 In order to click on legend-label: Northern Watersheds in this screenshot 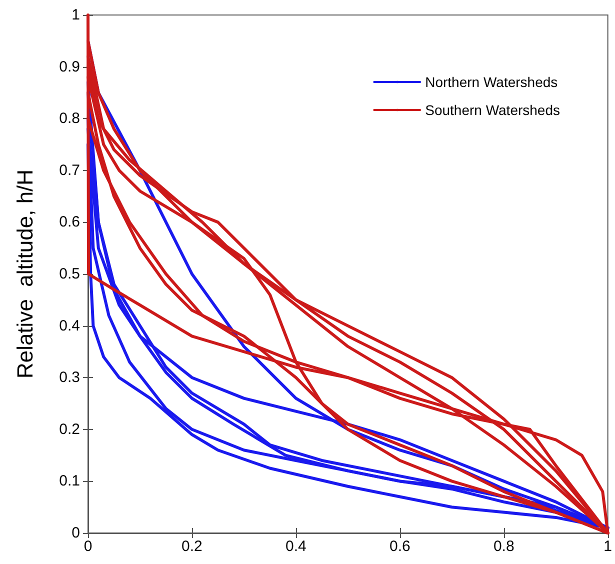, I will do `click(491, 82)`.